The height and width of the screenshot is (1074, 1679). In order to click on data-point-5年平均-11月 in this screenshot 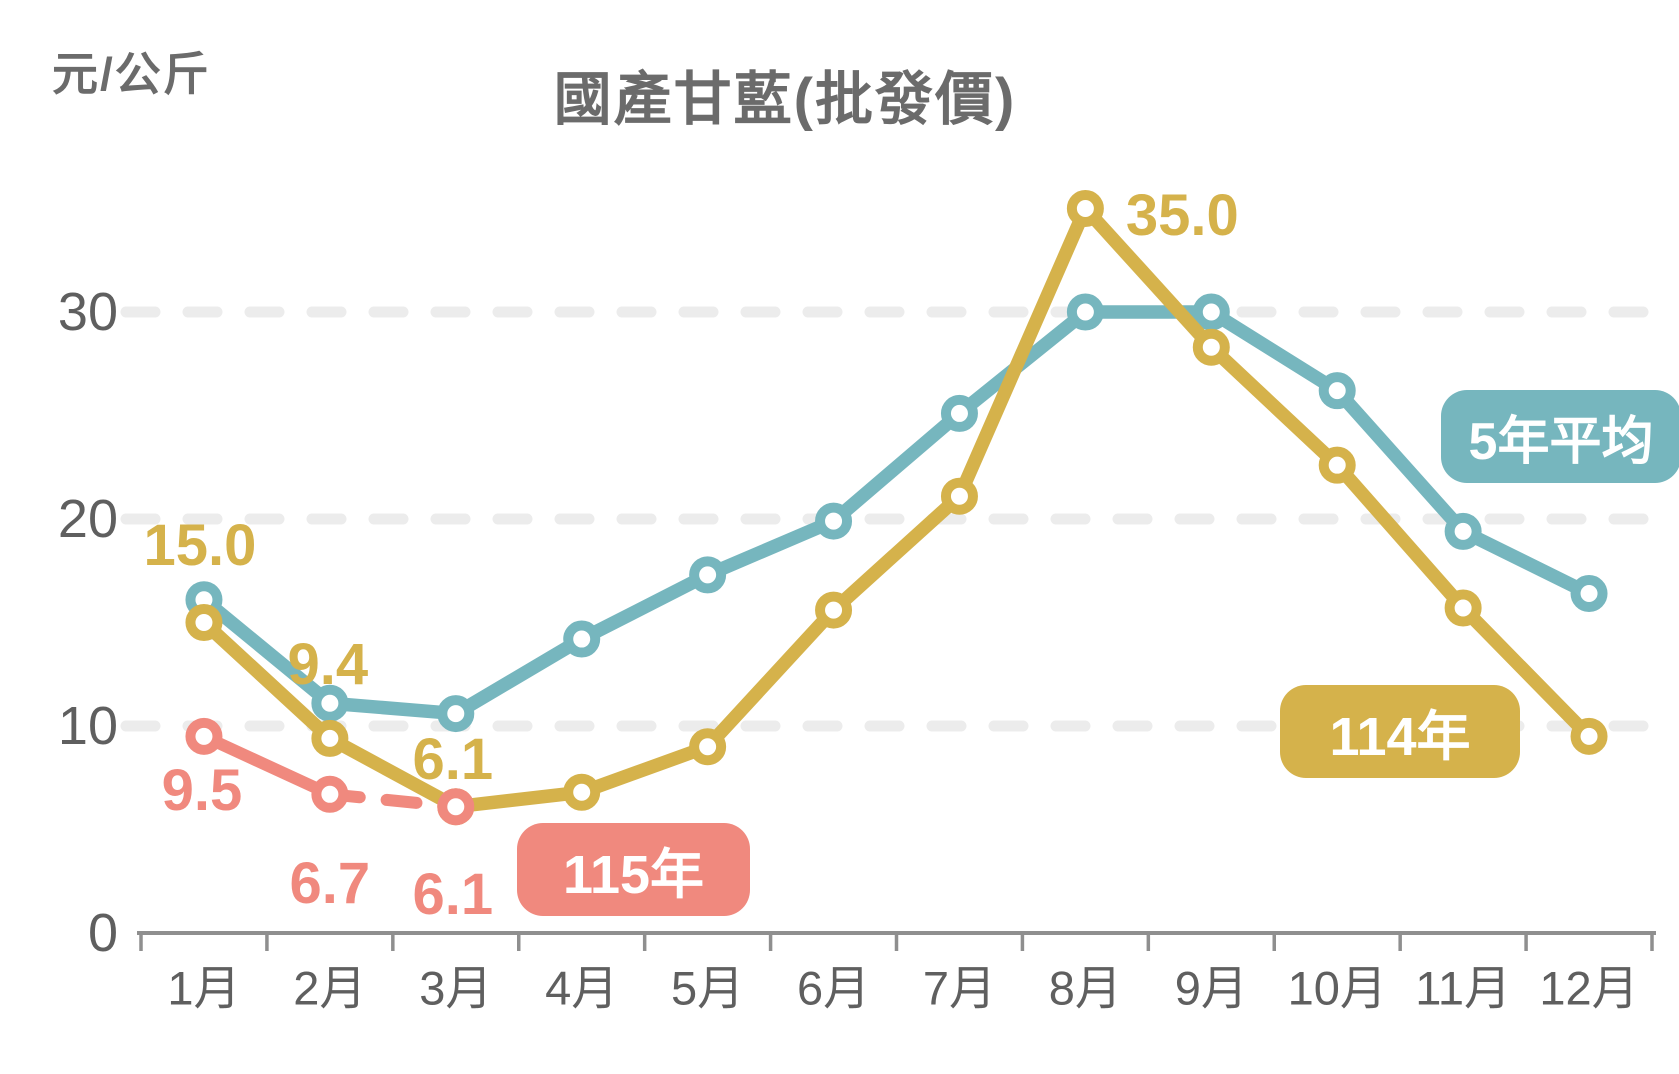, I will do `click(1463, 531)`.